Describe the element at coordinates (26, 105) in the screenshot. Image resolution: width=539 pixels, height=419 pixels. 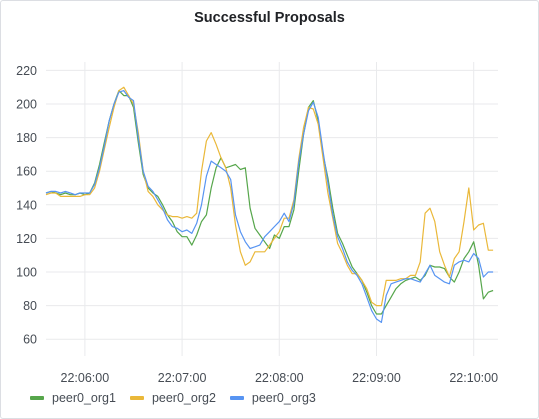
I see `y-tick-label: 200` at that location.